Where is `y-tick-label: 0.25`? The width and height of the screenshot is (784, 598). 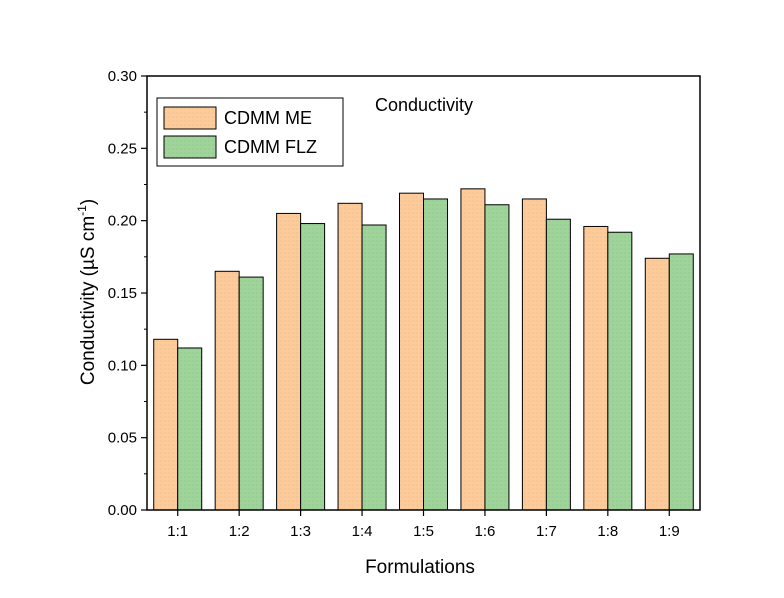 y-tick-label: 0.25 is located at coordinates (122, 148).